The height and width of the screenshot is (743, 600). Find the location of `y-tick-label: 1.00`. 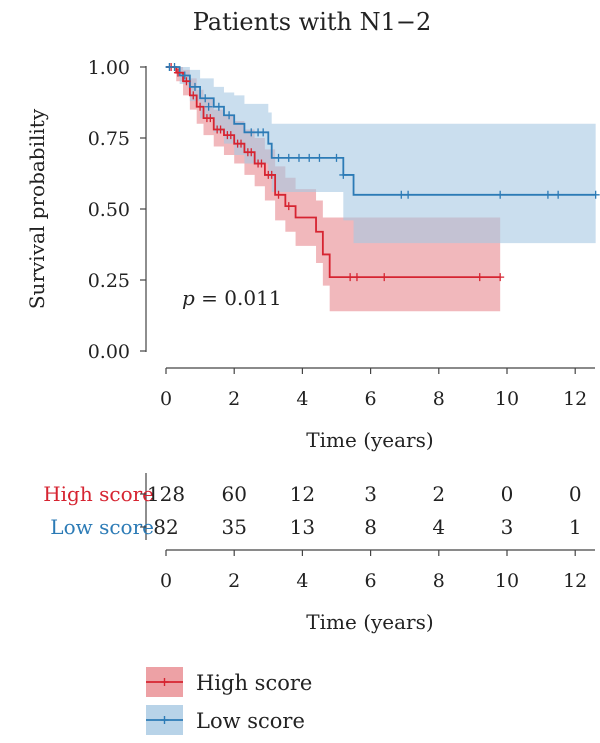

y-tick-label: 1.00 is located at coordinates (109, 68).